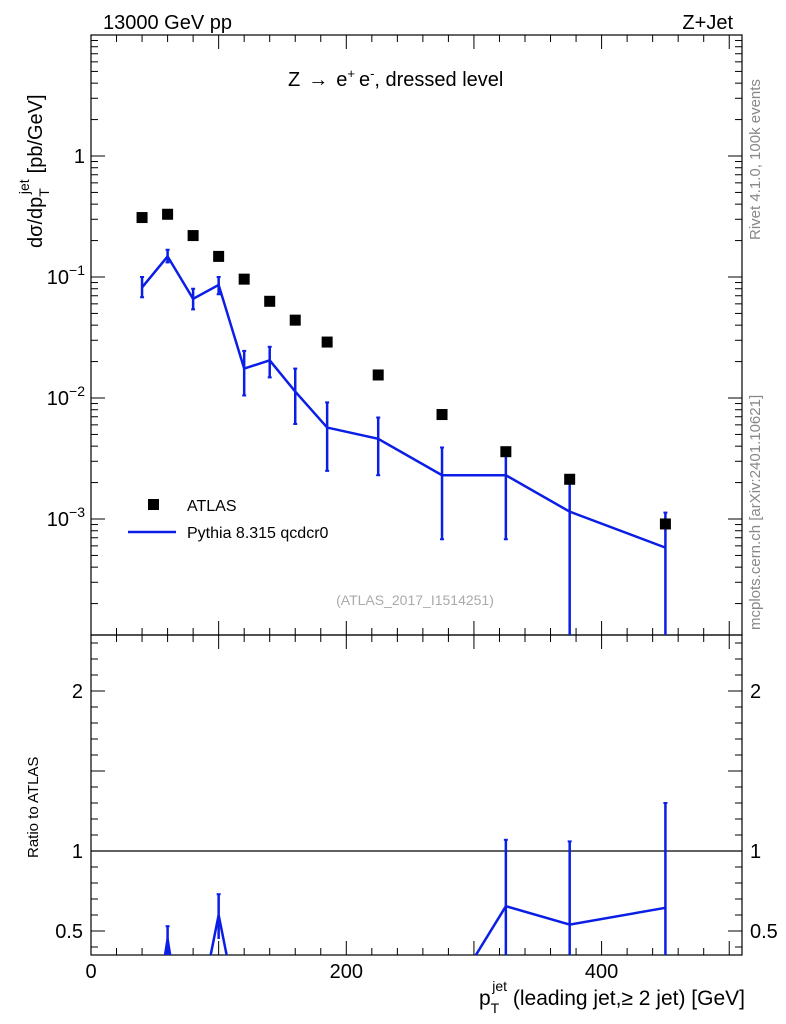 The height and width of the screenshot is (1024, 786). Describe the element at coordinates (90, 972) in the screenshot. I see `xtick-label: 0` at that location.